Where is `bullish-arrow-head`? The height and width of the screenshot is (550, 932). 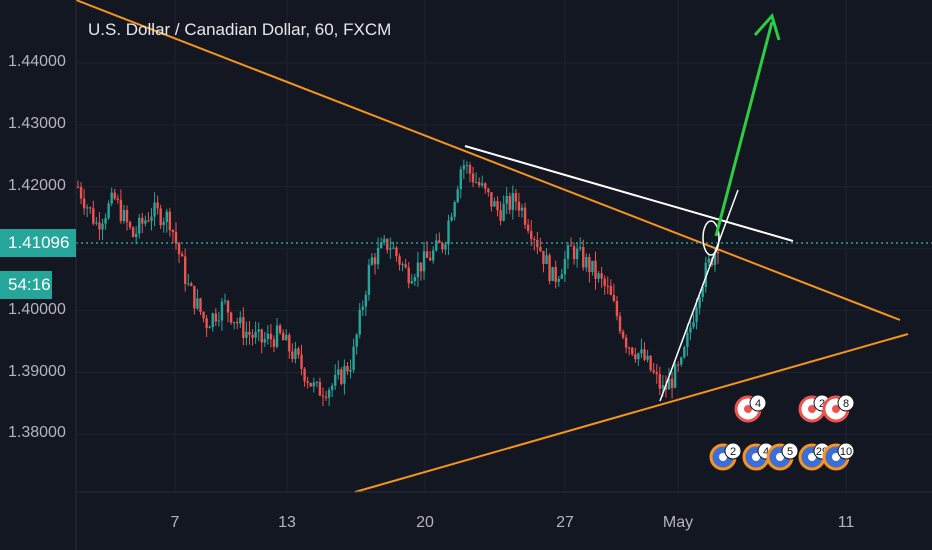 bullish-arrow-head is located at coordinates (767, 26).